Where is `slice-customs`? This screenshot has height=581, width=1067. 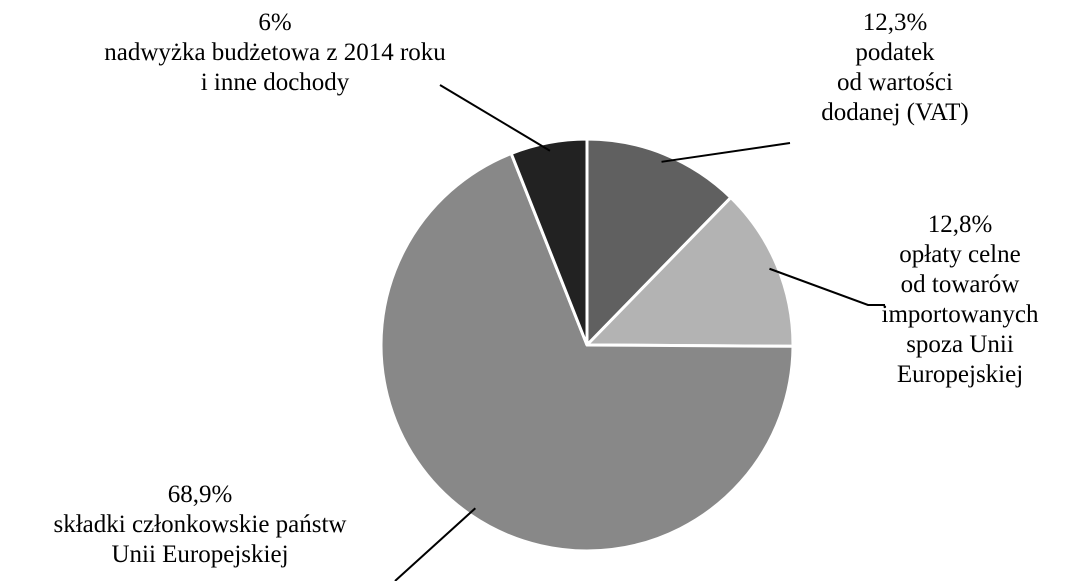 slice-customs is located at coordinates (690, 272).